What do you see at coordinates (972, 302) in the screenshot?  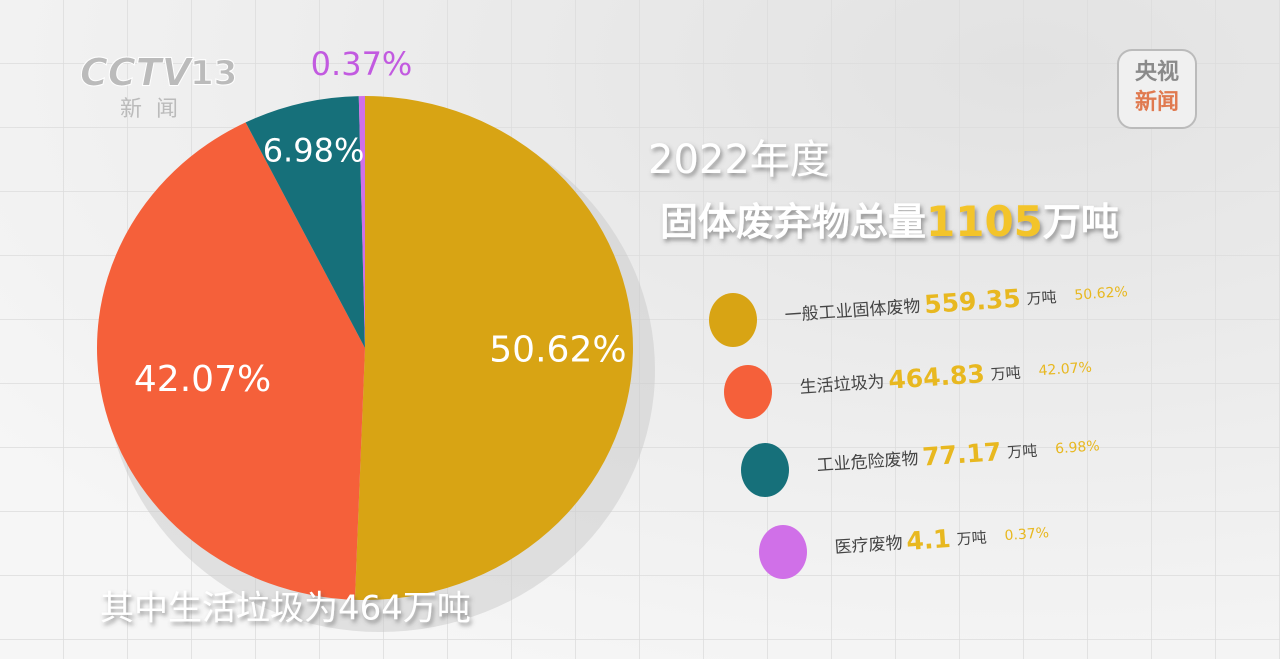 I see `legend-amount: 559.35` at bounding box center [972, 302].